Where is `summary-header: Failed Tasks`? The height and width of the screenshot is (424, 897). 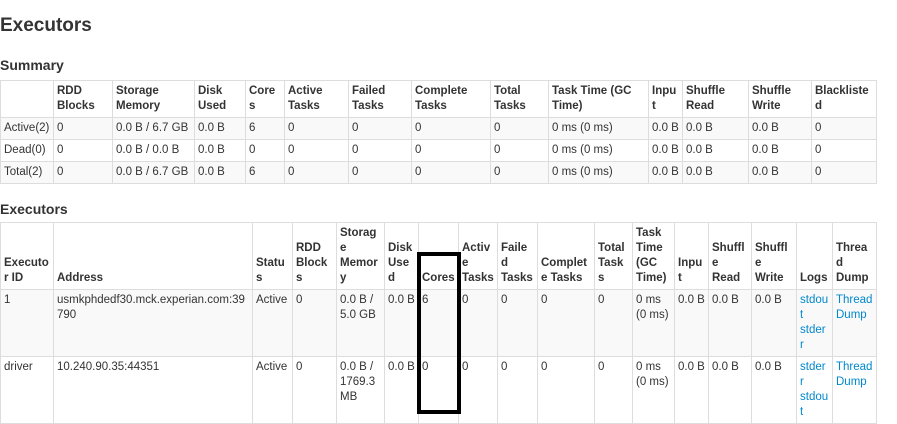 summary-header: Failed Tasks is located at coordinates (380, 99).